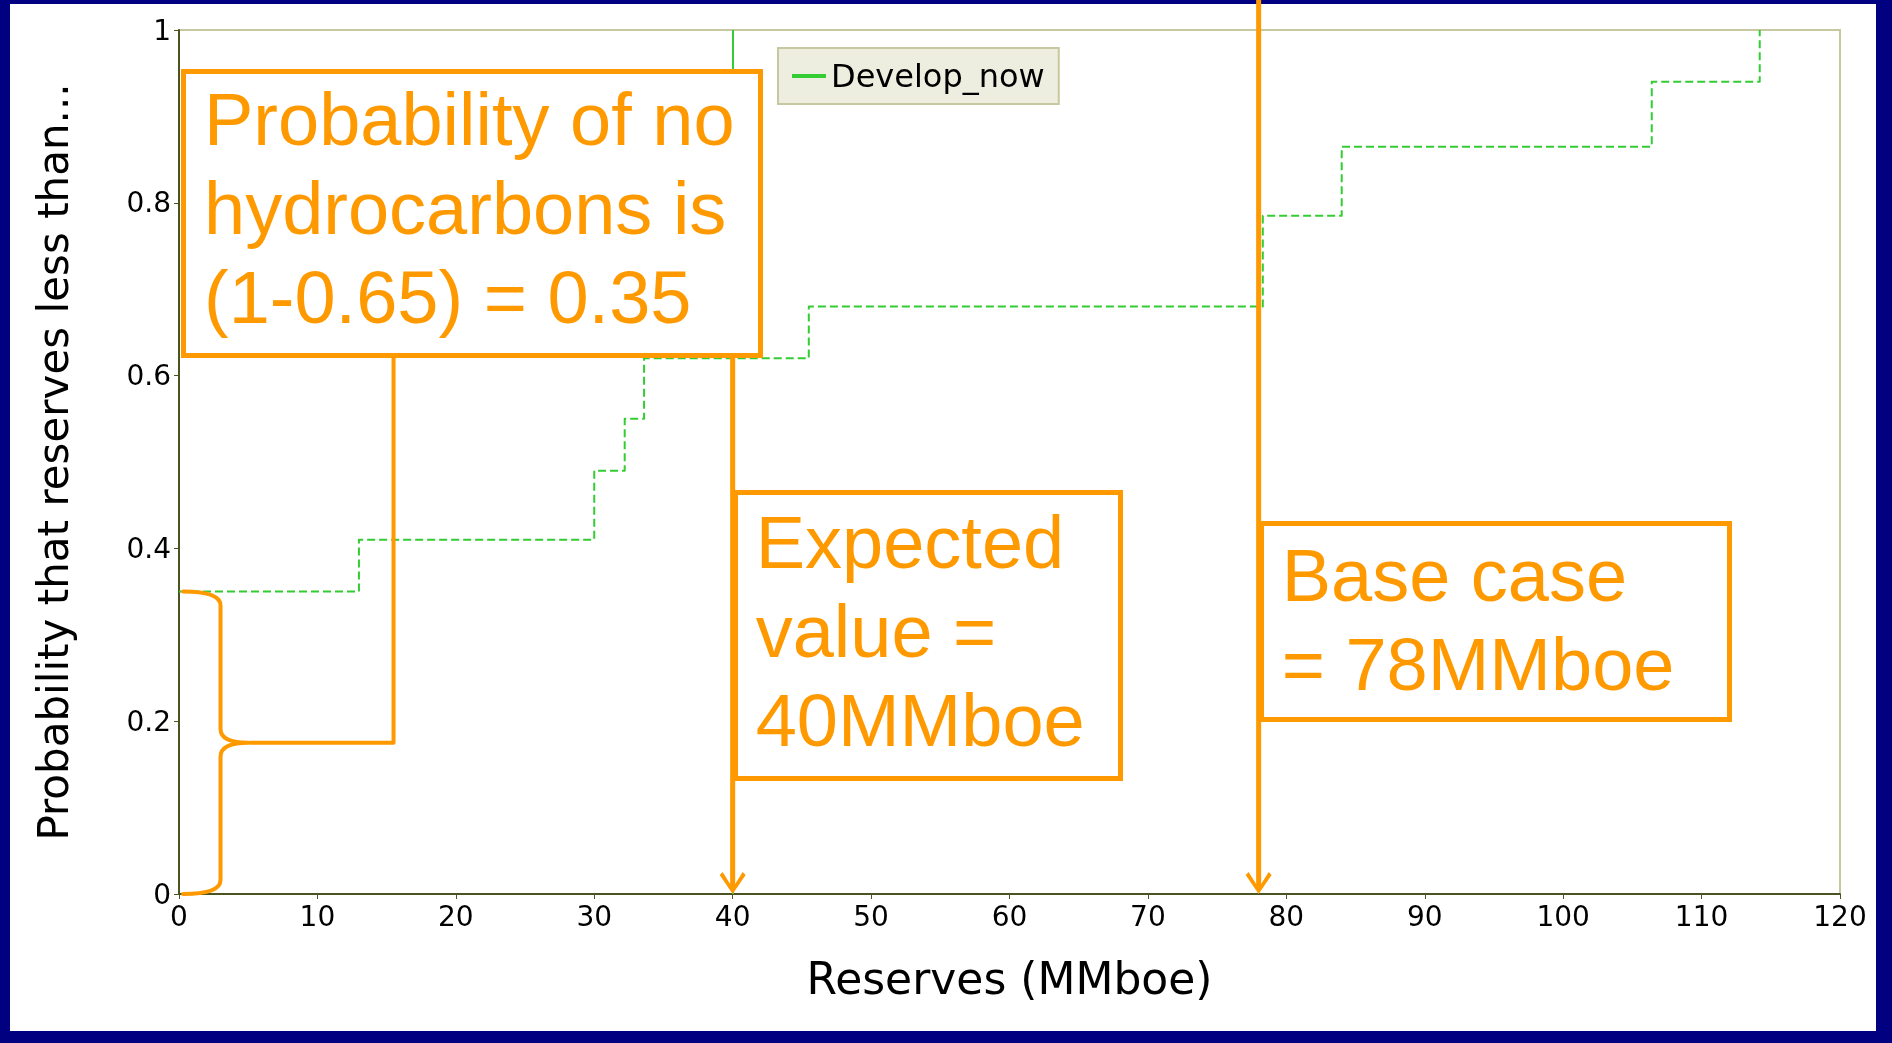  I want to click on y-tick-label: 0.4, so click(148, 548).